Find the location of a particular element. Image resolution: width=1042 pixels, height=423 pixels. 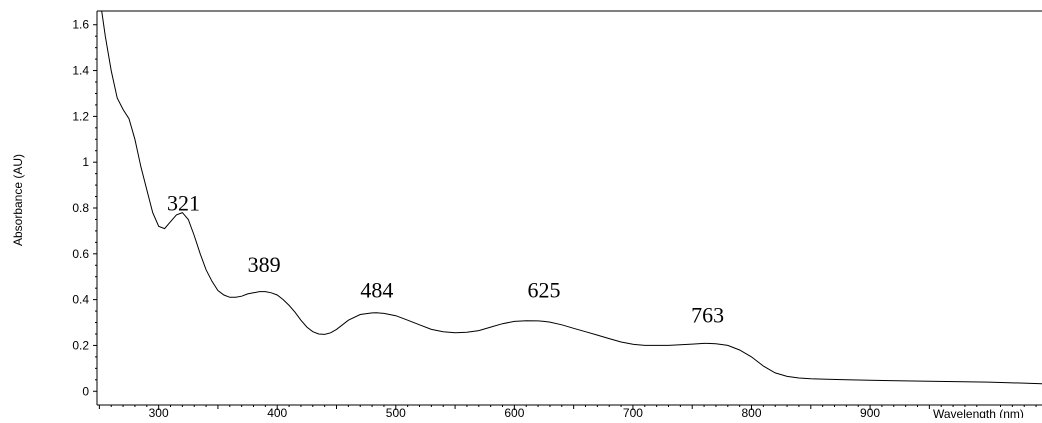

y-tick-label: 0.2 is located at coordinates (80, 345).